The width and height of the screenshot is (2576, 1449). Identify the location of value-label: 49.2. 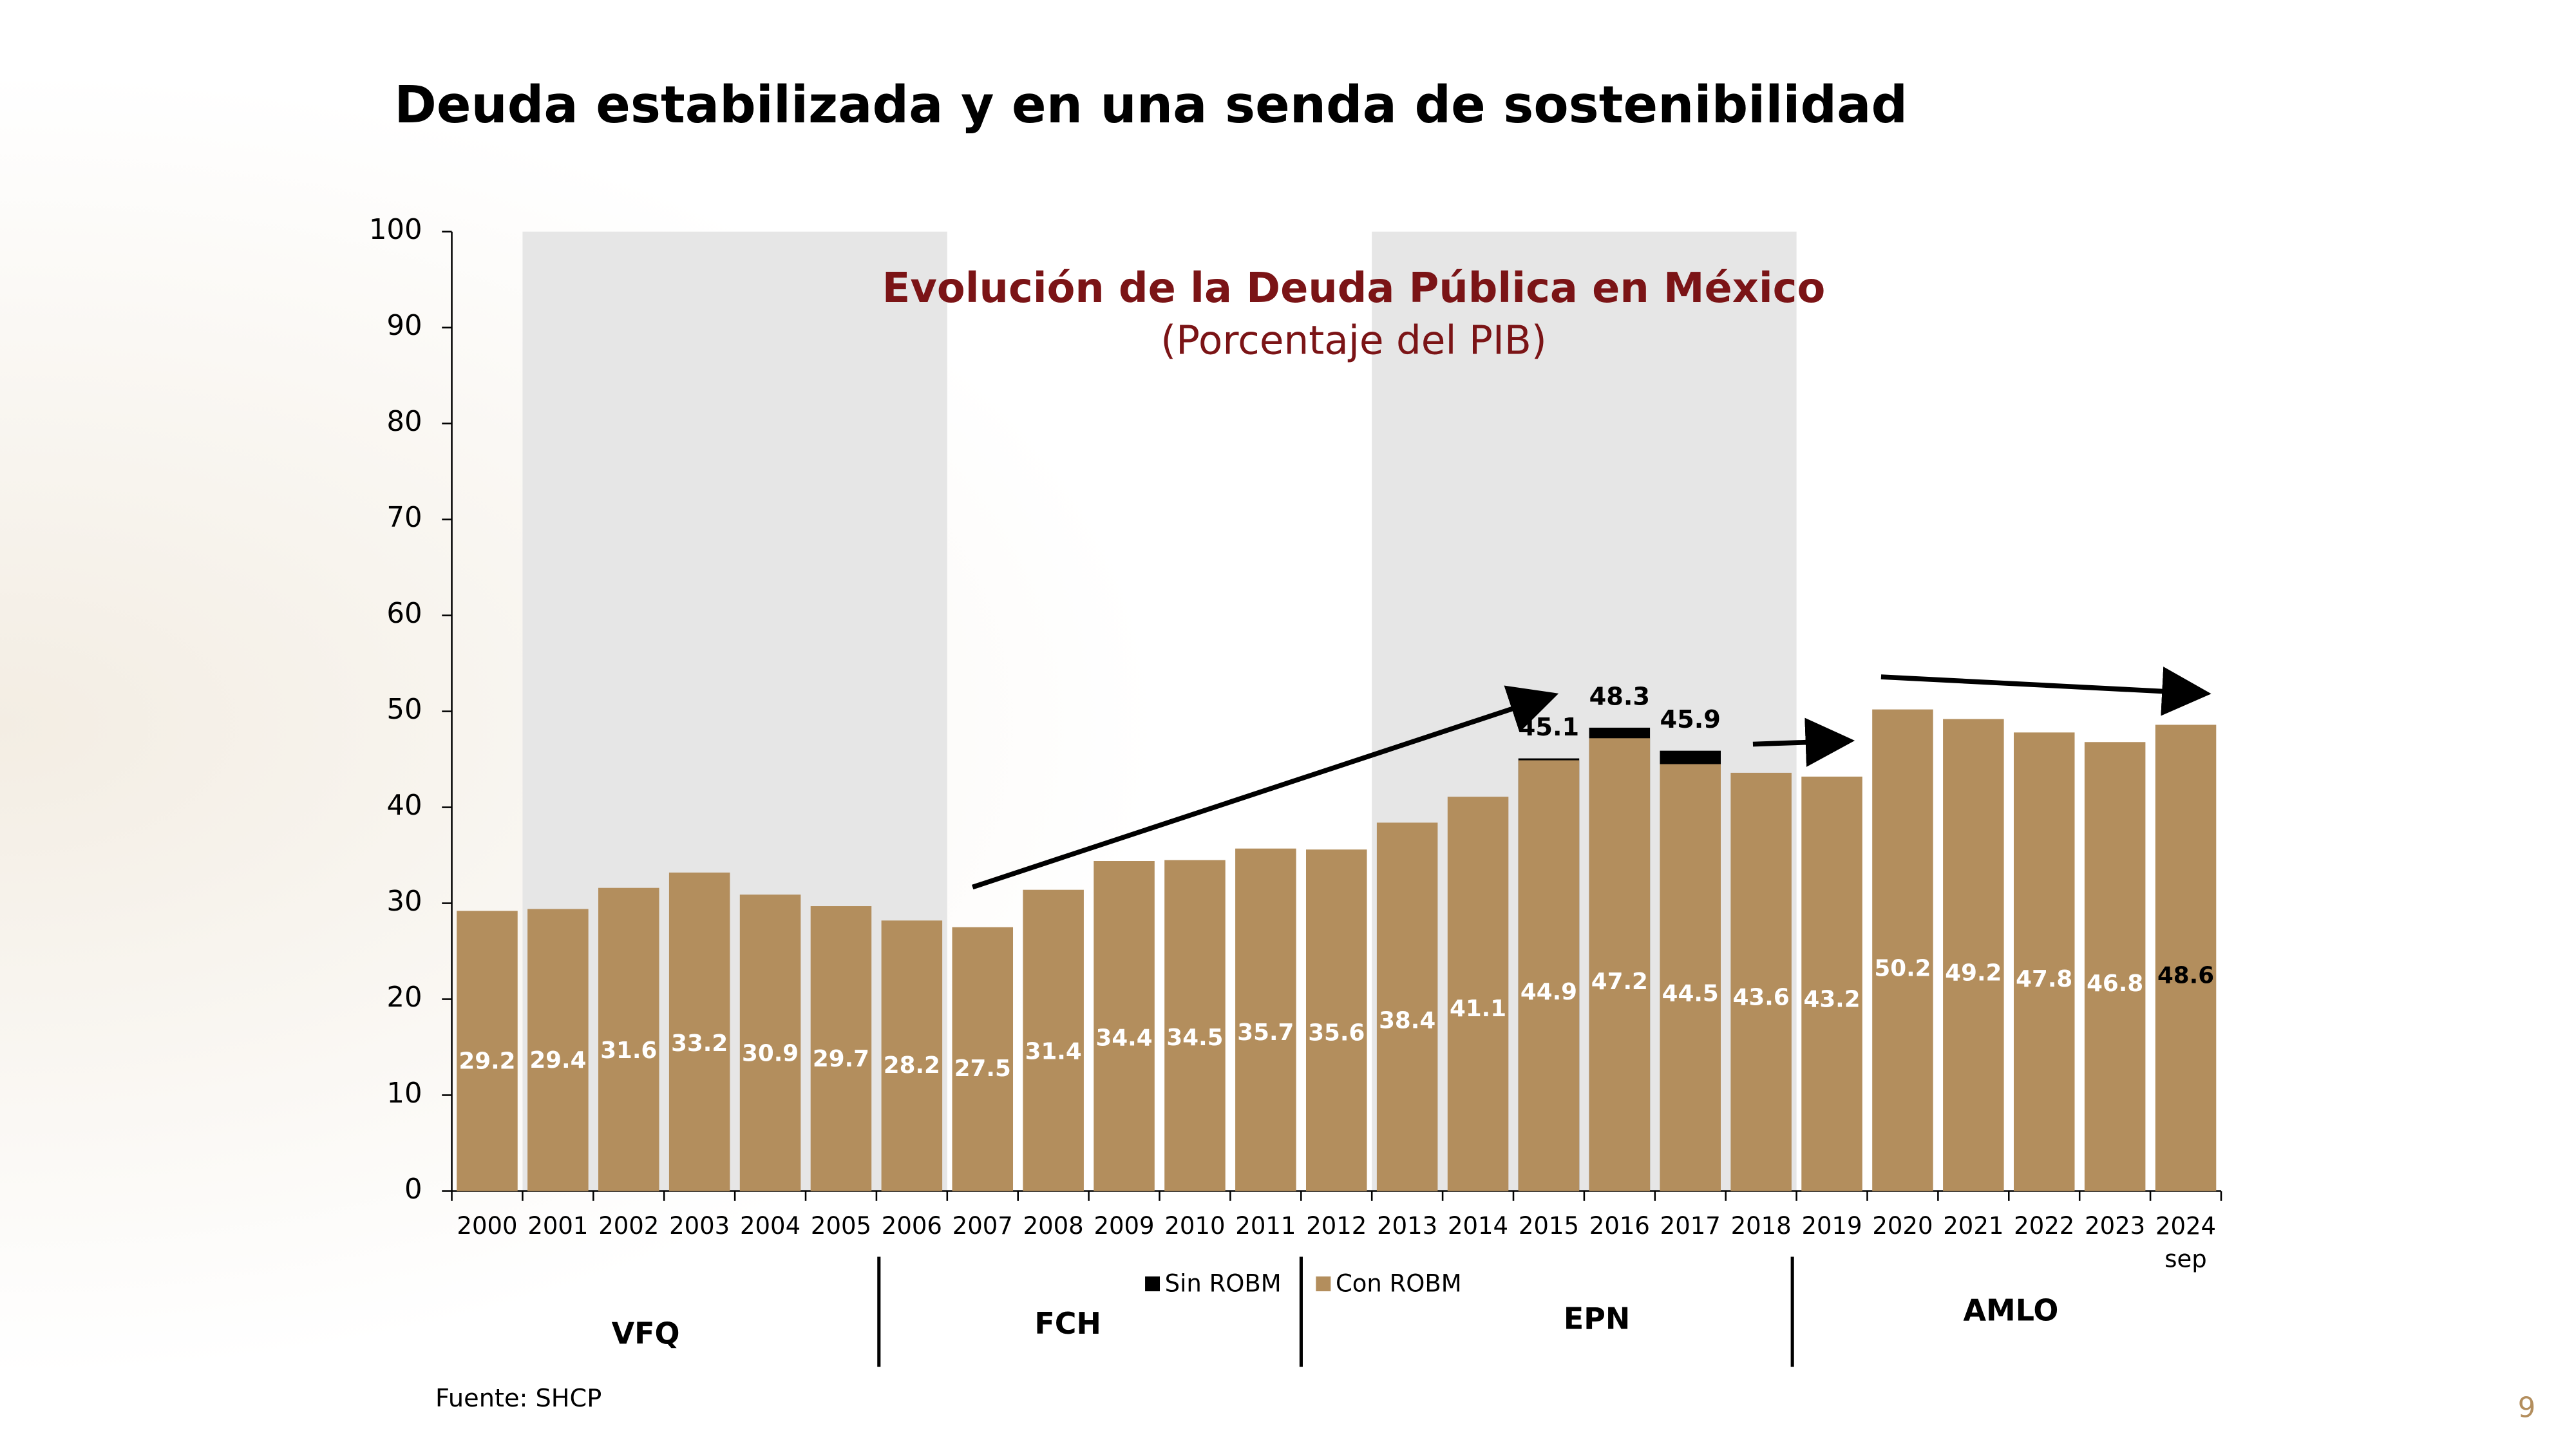
(1973, 973).